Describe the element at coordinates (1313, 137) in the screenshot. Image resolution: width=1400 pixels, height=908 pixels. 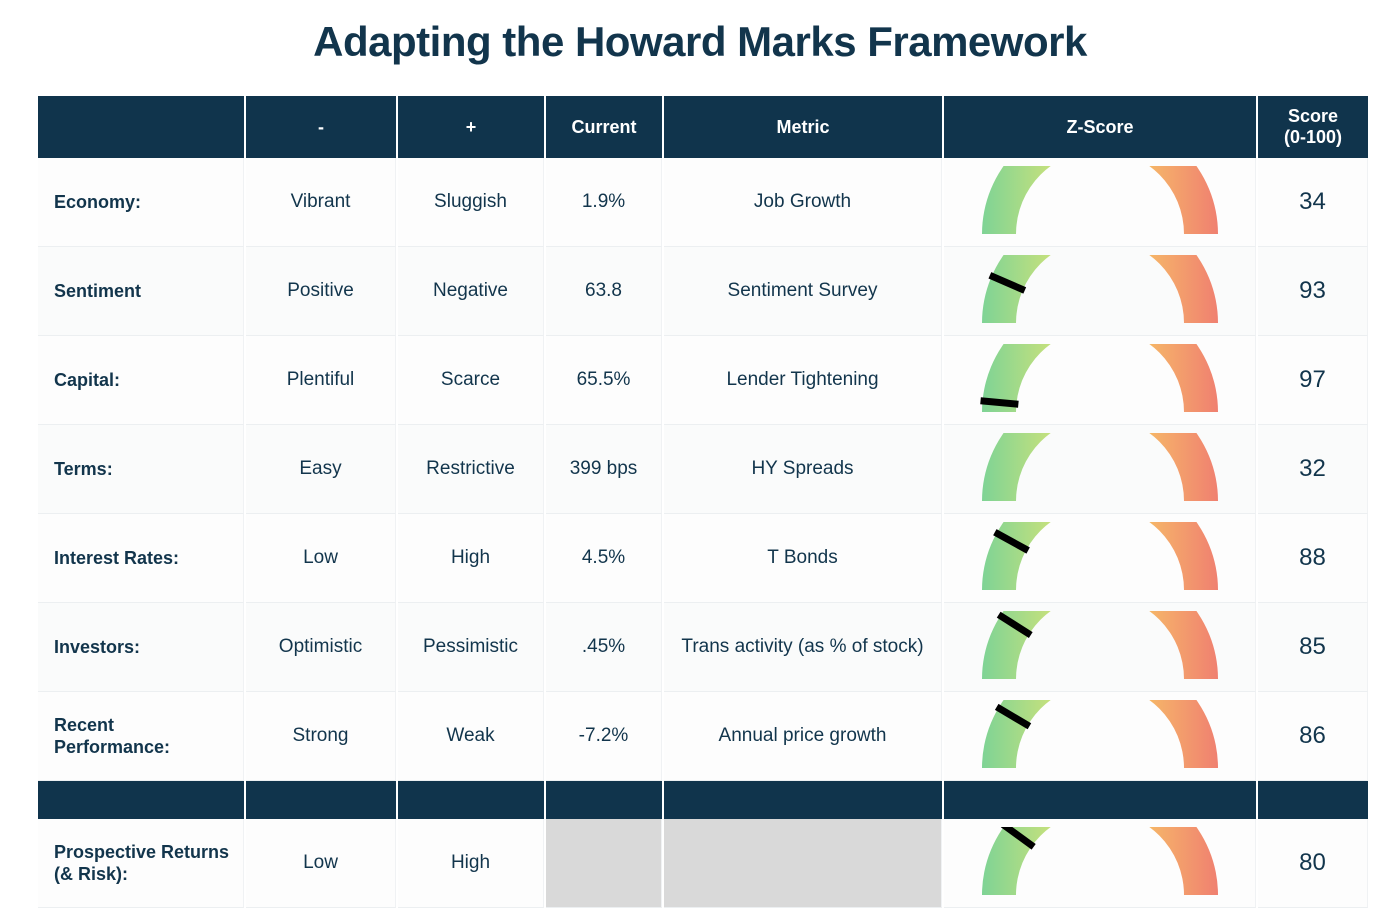
I see `header-score-line2: (0-100)` at that location.